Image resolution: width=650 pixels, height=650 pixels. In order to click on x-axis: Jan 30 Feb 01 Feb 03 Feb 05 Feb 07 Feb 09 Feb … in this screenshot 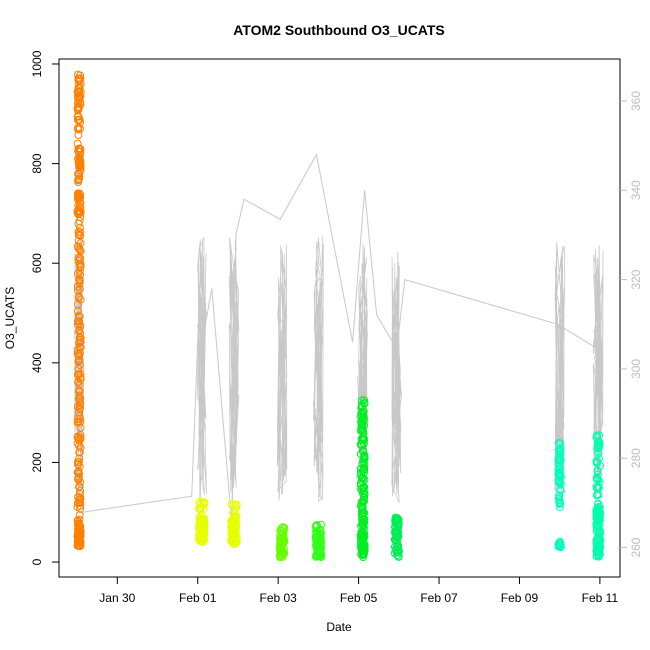, I will do `click(358, 590)`.